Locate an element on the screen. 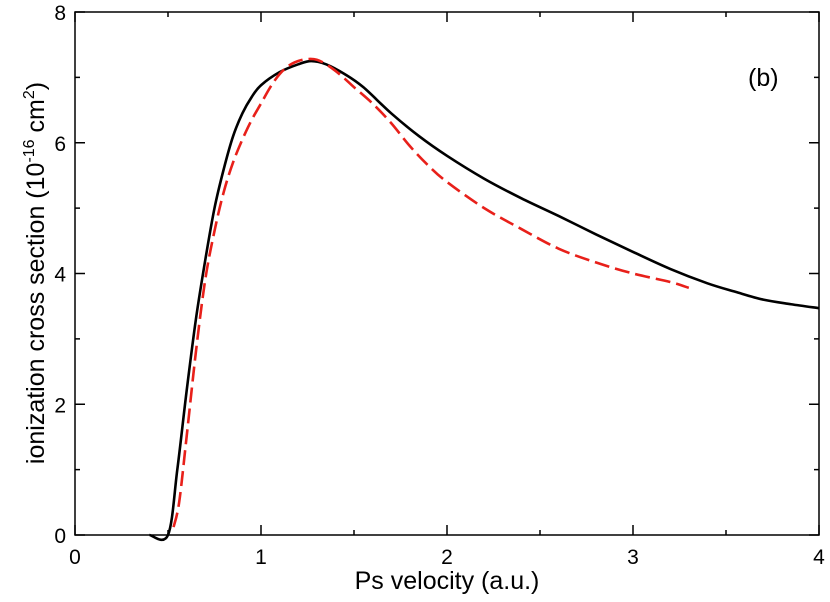 Image resolution: width=830 pixels, height=602 pixels. y-axis-title-exponent-2: 2 is located at coordinates (29, 94).